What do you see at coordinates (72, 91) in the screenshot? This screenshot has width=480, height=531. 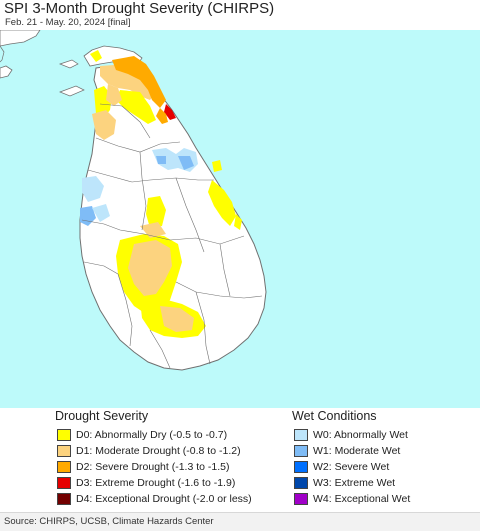 I see `mannar-island` at bounding box center [72, 91].